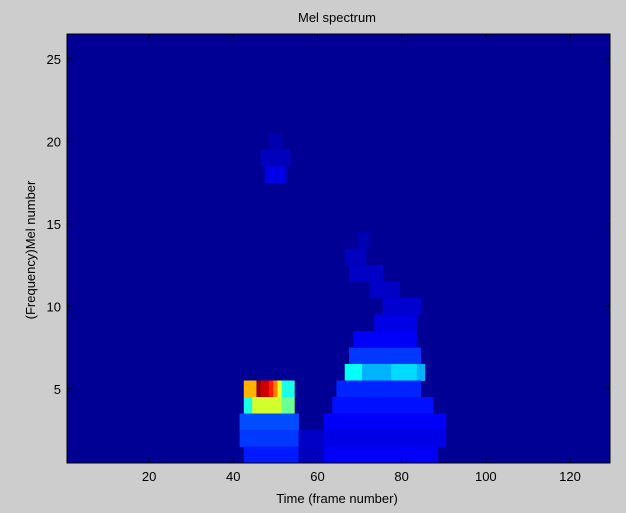 This screenshot has height=513, width=626. What do you see at coordinates (54, 306) in the screenshot?
I see `y-tick-label: 10` at bounding box center [54, 306].